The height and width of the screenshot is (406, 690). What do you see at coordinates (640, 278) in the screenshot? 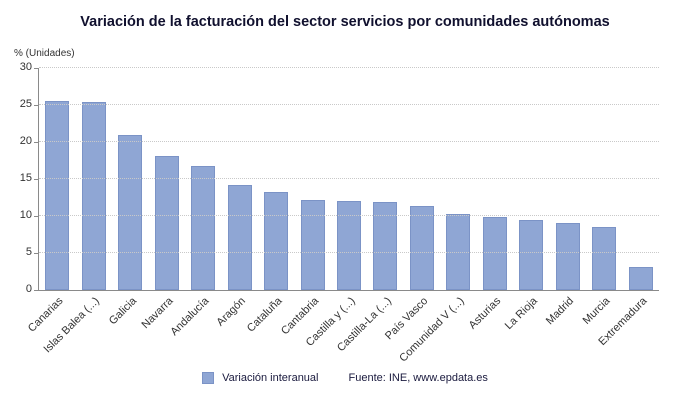
I see `bar-Extremadura` at bounding box center [640, 278].